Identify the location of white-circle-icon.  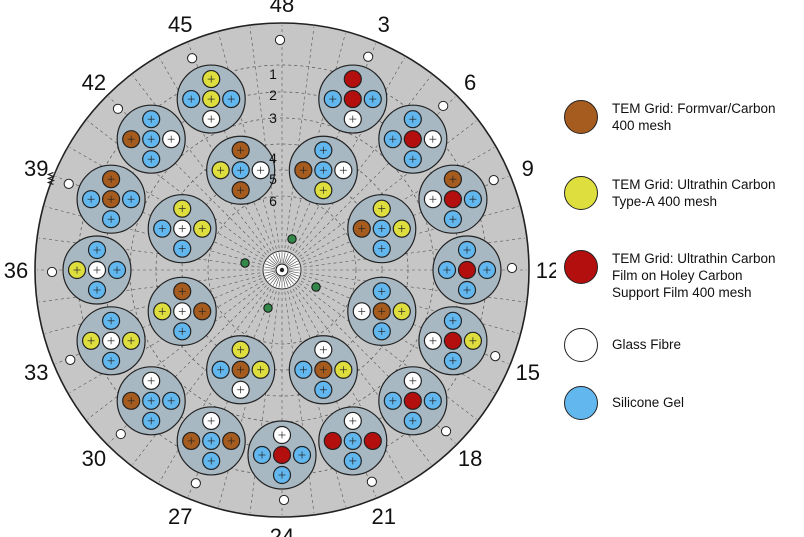
(581, 345).